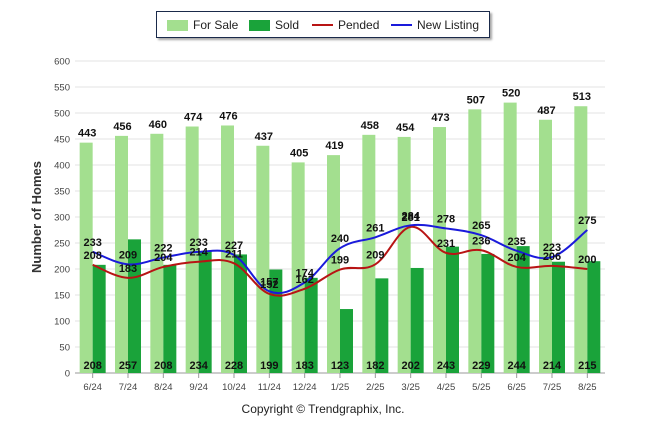 The image size is (646, 434). What do you see at coordinates (481, 366) in the screenshot?
I see `data-label-sold: 229` at bounding box center [481, 366].